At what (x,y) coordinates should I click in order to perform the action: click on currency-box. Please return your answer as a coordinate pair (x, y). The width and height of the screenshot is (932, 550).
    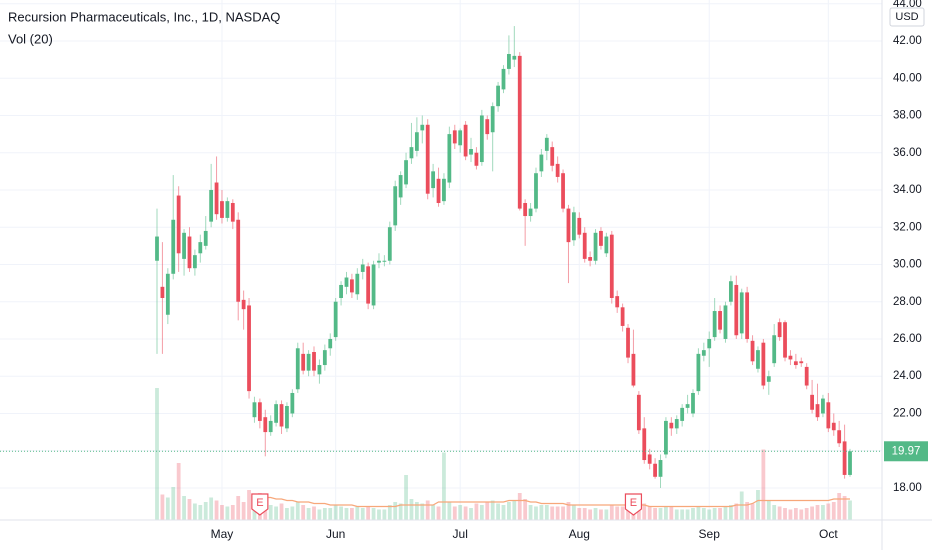
    Looking at the image, I should click on (907, 17).